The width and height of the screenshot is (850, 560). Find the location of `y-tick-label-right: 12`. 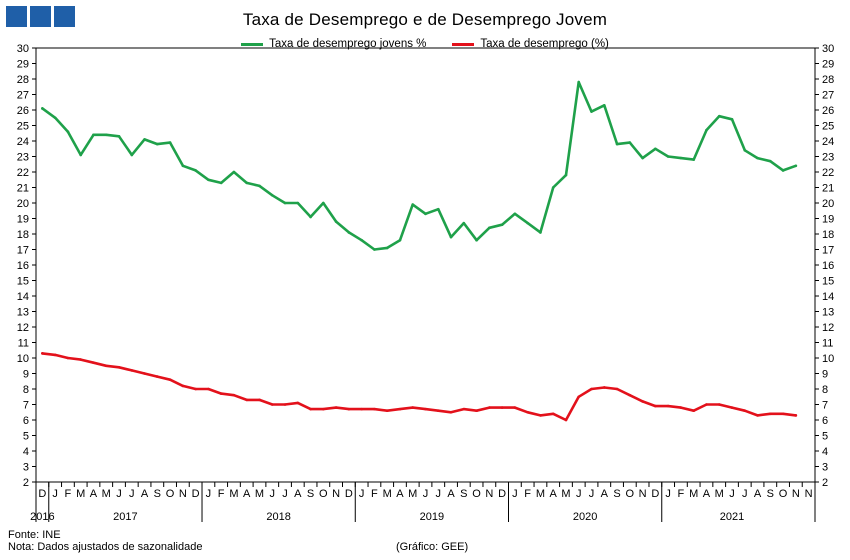

y-tick-label-right: 12 is located at coordinates (828, 328).